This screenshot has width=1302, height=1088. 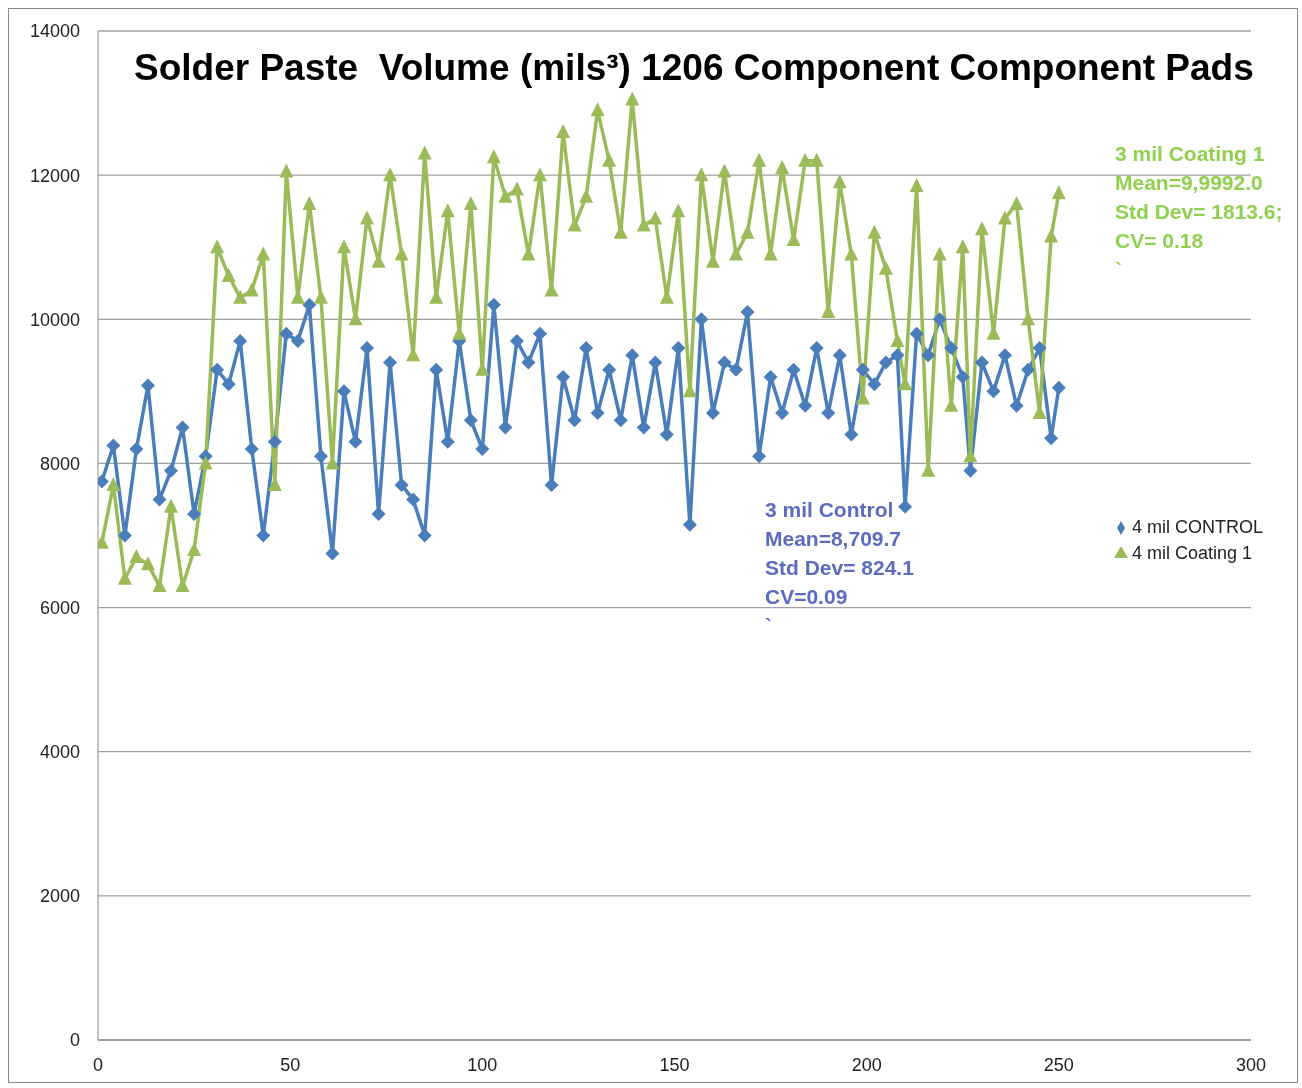 I want to click on y-tick-label: 10000, so click(x=54, y=319).